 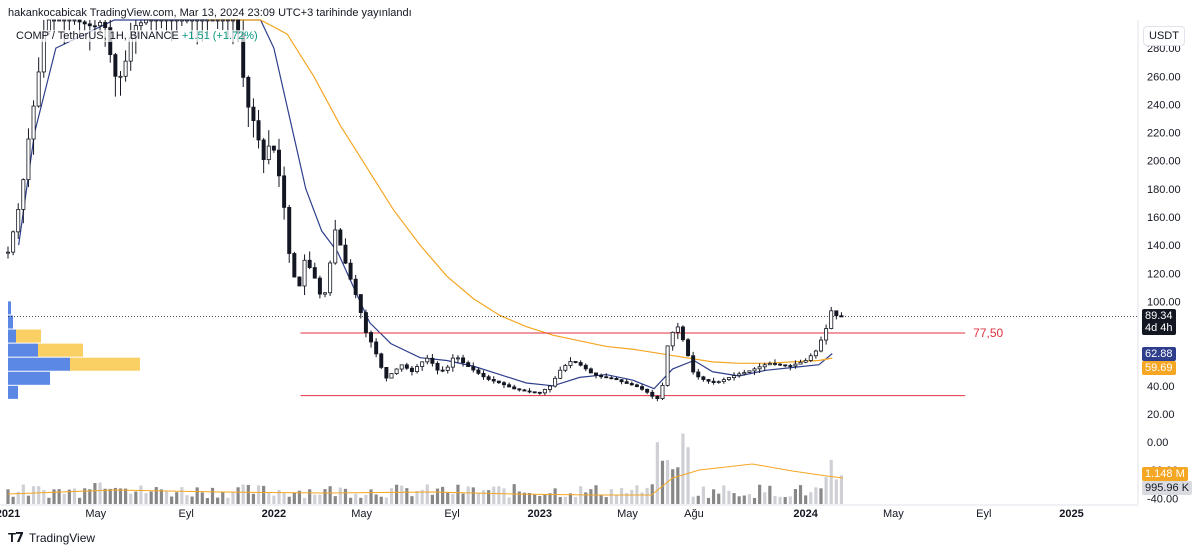 I want to click on y-tick-label: 20.00, so click(x=1161, y=415).